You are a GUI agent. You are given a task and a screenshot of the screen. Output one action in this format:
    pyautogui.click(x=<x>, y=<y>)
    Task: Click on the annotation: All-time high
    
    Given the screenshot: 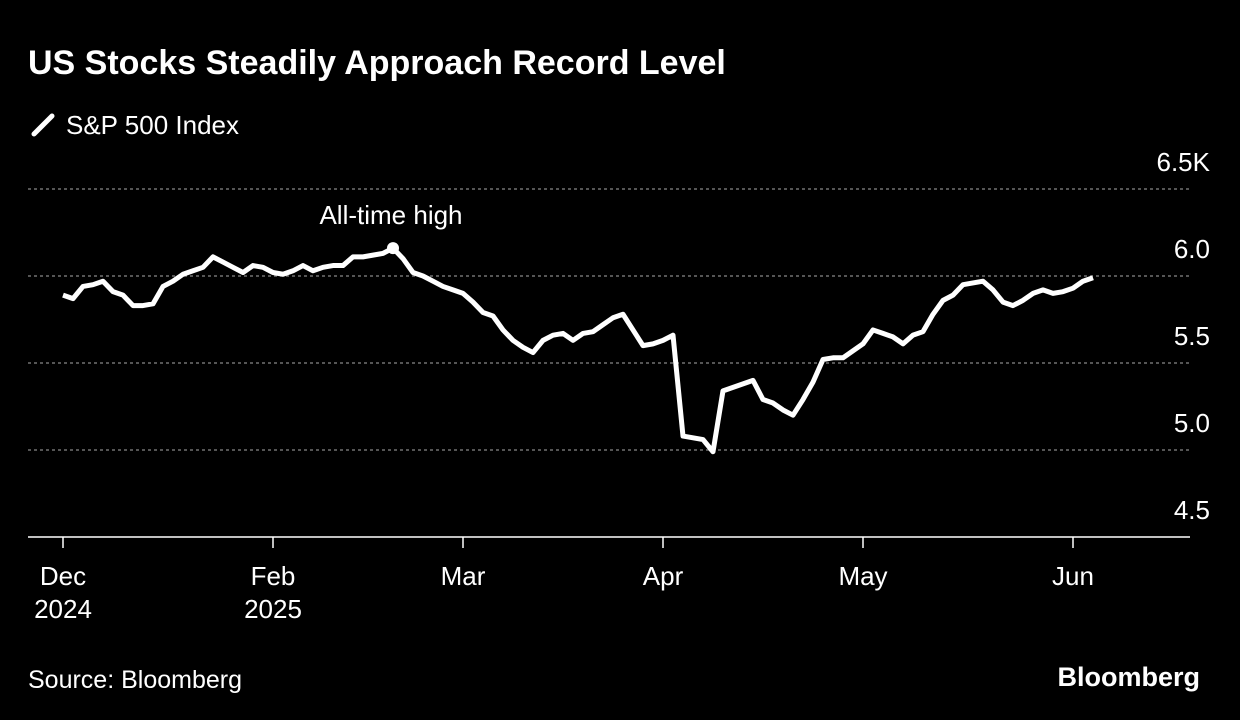 What is the action you would take?
    pyautogui.click(x=390, y=215)
    